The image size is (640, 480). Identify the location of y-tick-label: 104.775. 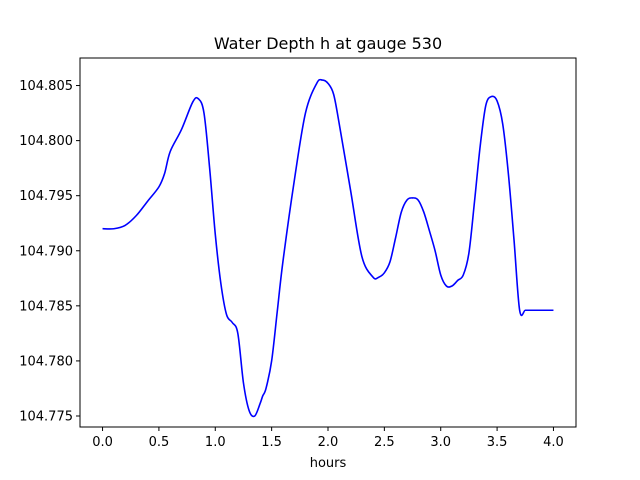
(46, 416).